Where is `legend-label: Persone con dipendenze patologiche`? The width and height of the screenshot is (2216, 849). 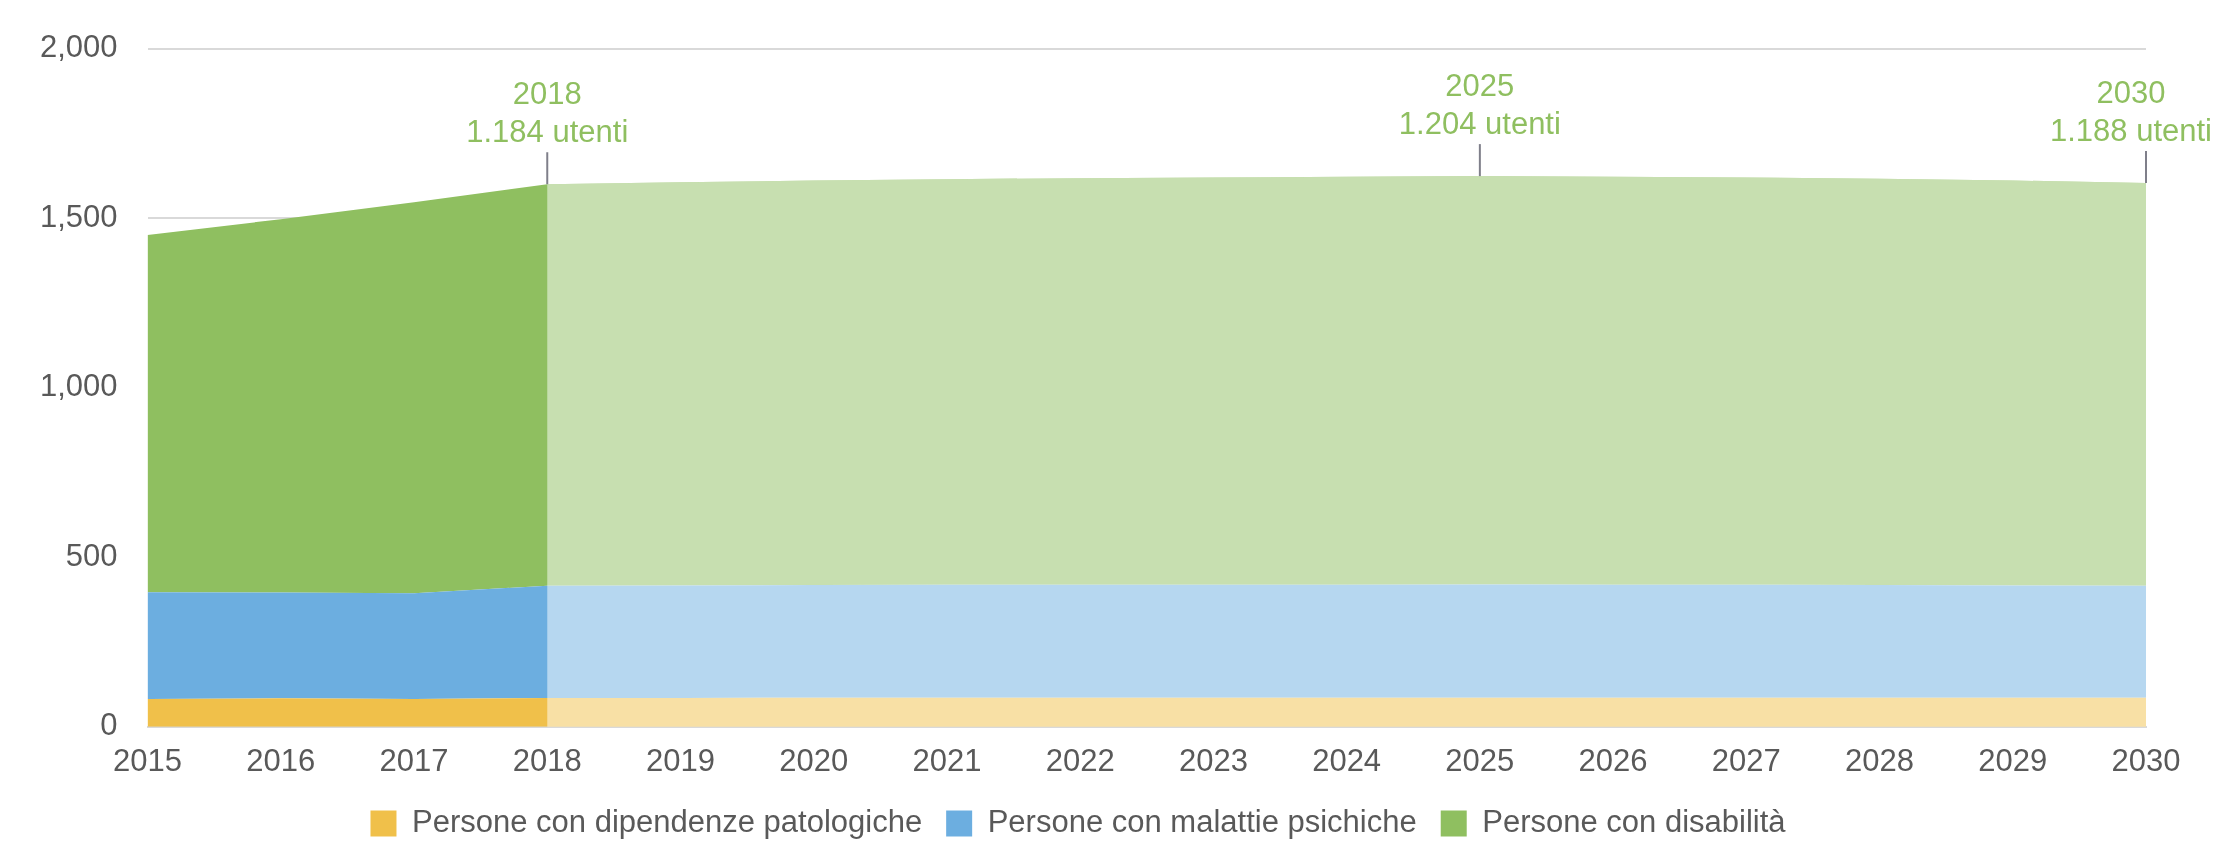
legend-label: Persone con dipendenze patologiche is located at coordinates (667, 822).